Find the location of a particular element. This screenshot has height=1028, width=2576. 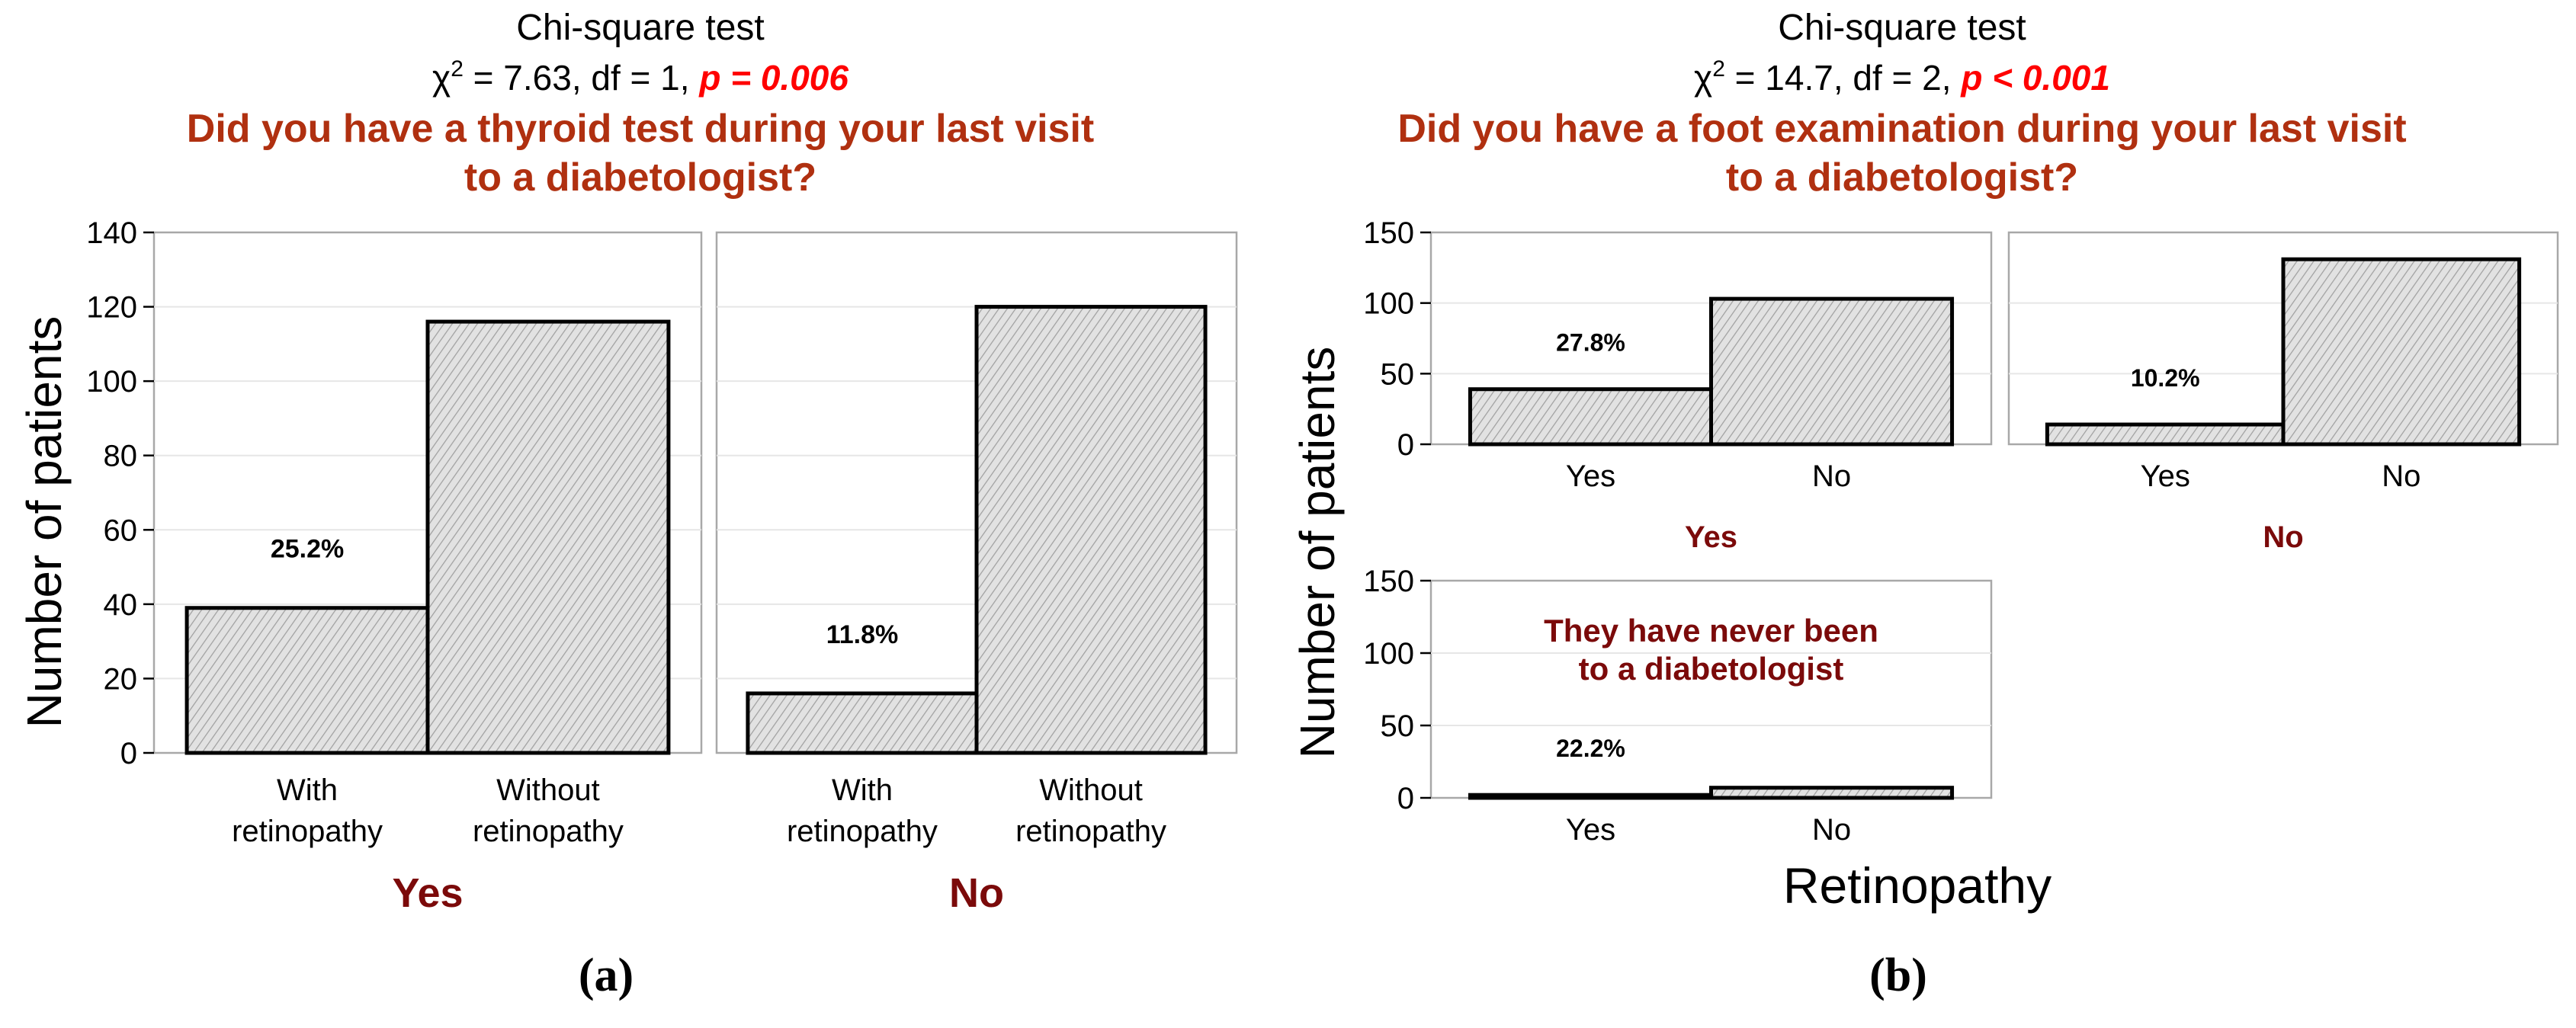

panel-b-label: (b) is located at coordinates (1898, 975).